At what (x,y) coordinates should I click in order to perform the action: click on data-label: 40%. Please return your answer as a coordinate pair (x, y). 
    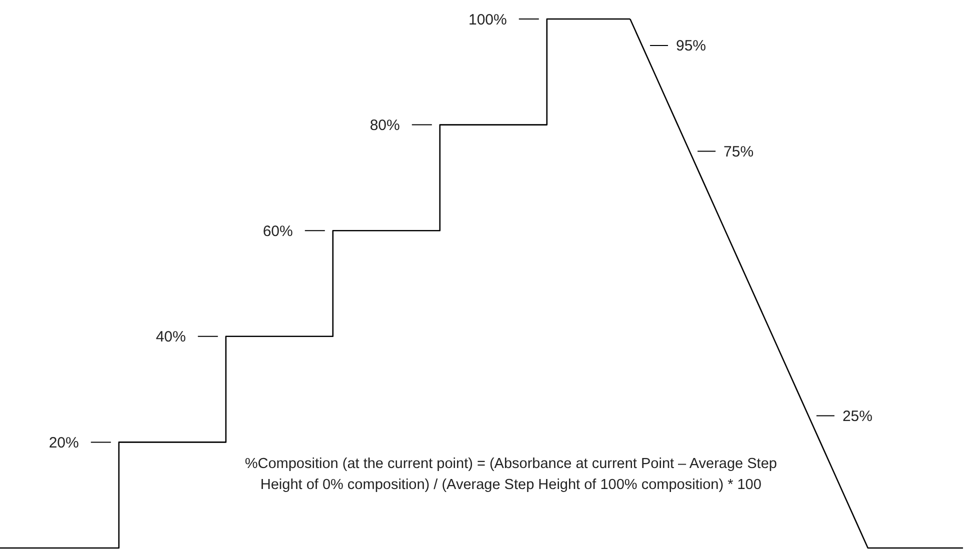
    Looking at the image, I should click on (171, 337).